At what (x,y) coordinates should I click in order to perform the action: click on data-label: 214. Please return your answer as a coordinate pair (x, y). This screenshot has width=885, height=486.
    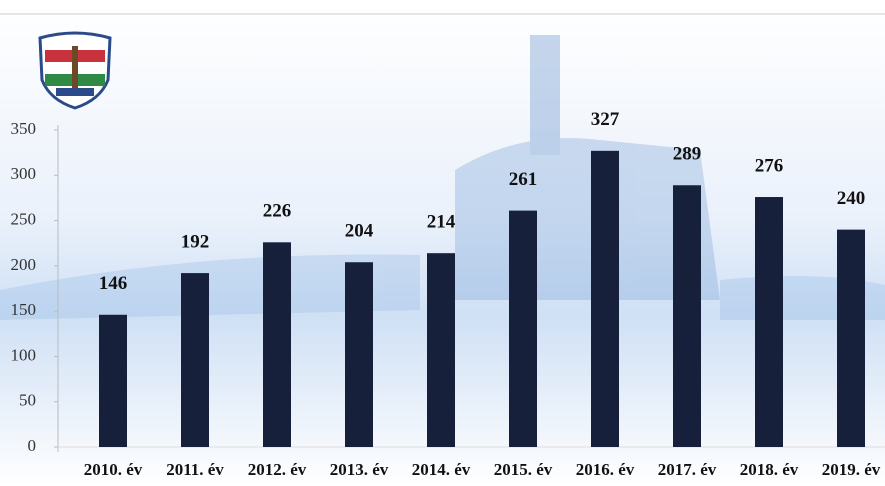
    Looking at the image, I should click on (441, 222).